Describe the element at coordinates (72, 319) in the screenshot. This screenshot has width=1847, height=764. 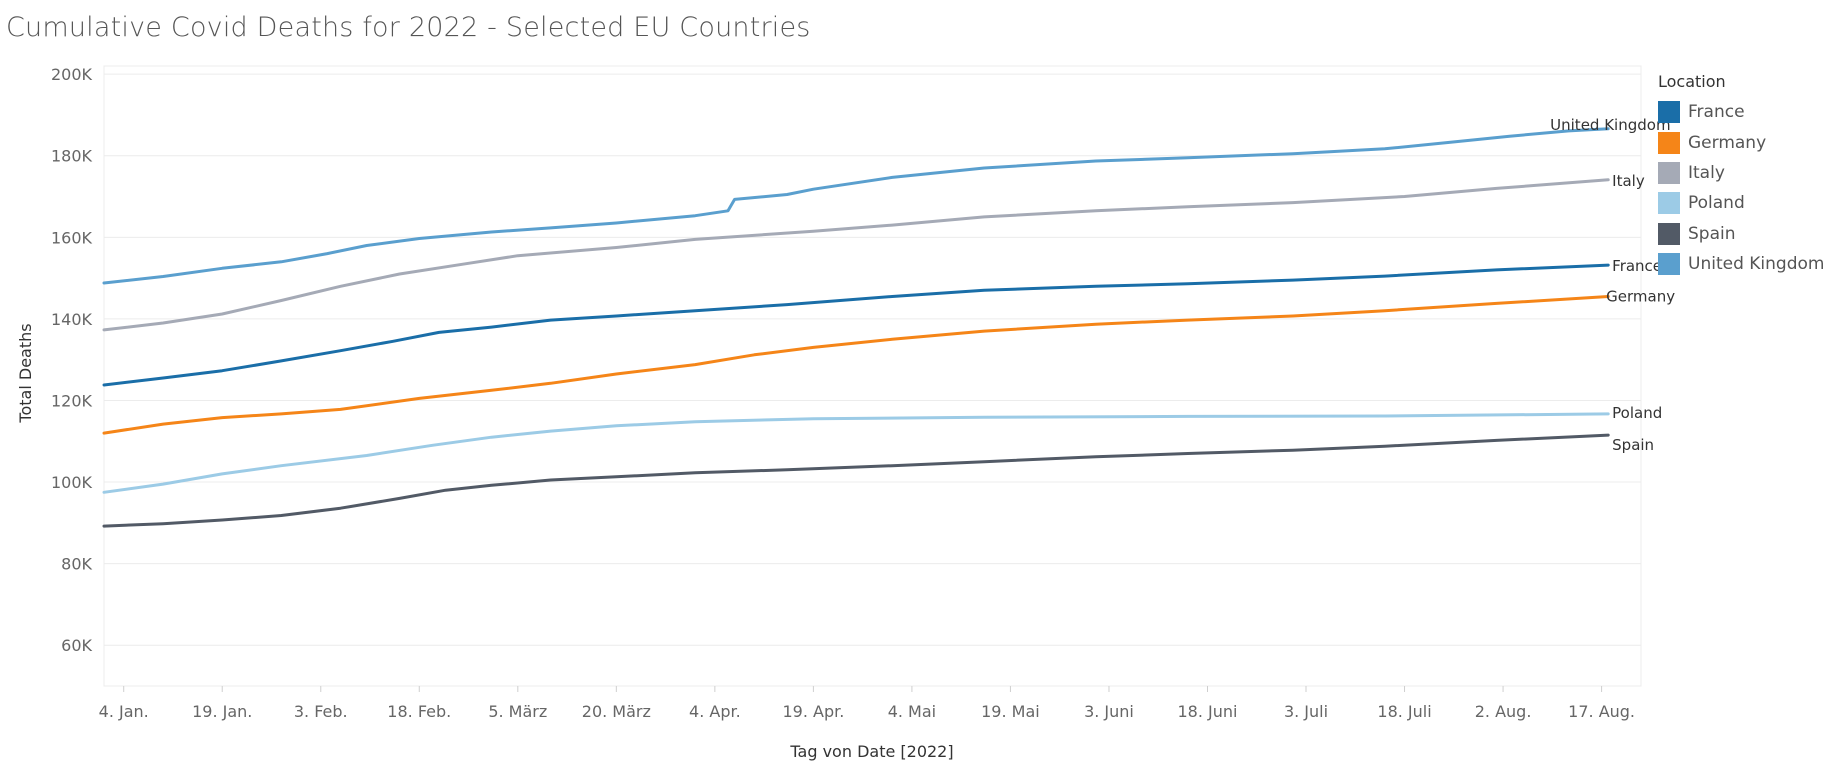
I see `y-tick-label: 140K` at that location.